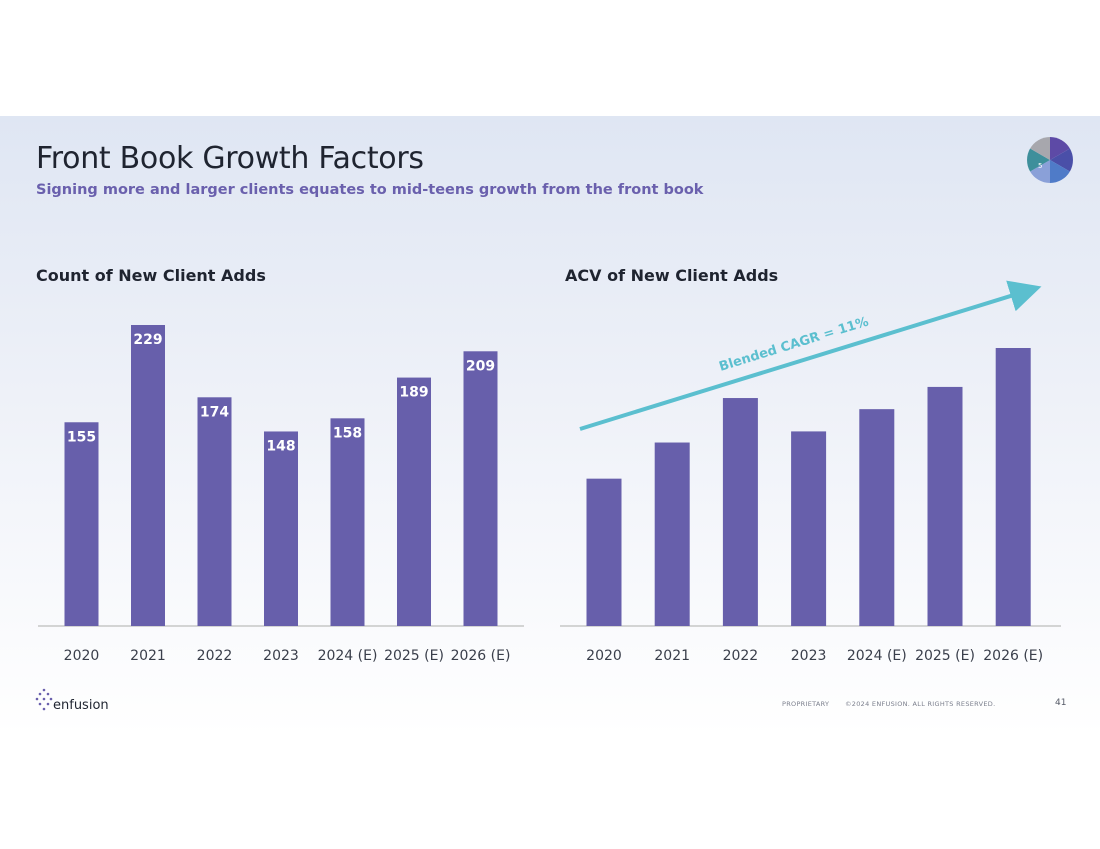 This screenshot has width=1100, height=849. Describe the element at coordinates (147, 340) in the screenshot. I see `data-label: 229` at that location.